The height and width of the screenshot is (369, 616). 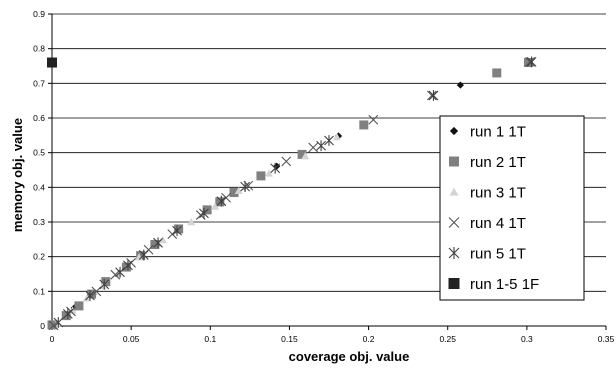 I want to click on legend-label: run 5 1T, so click(x=498, y=254).